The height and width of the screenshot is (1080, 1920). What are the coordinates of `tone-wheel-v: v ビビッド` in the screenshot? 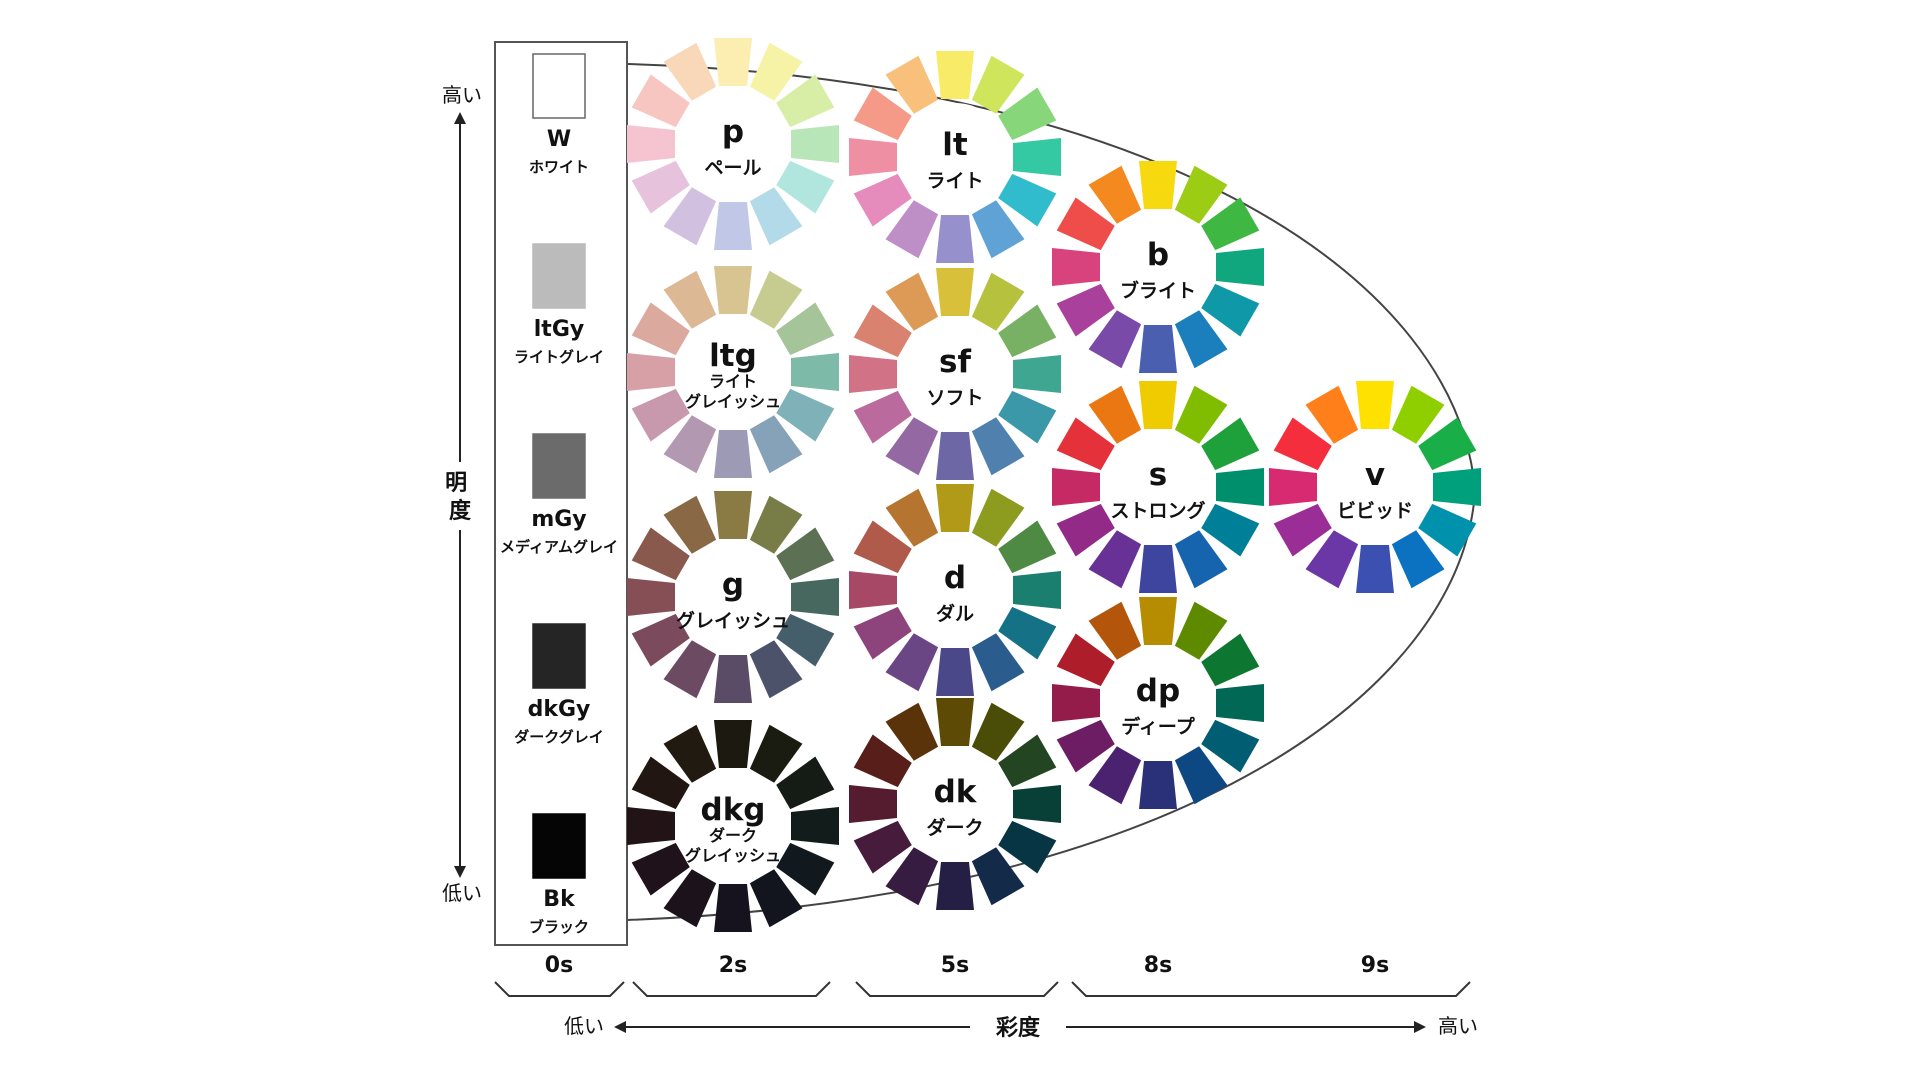 It's located at (1375, 487).